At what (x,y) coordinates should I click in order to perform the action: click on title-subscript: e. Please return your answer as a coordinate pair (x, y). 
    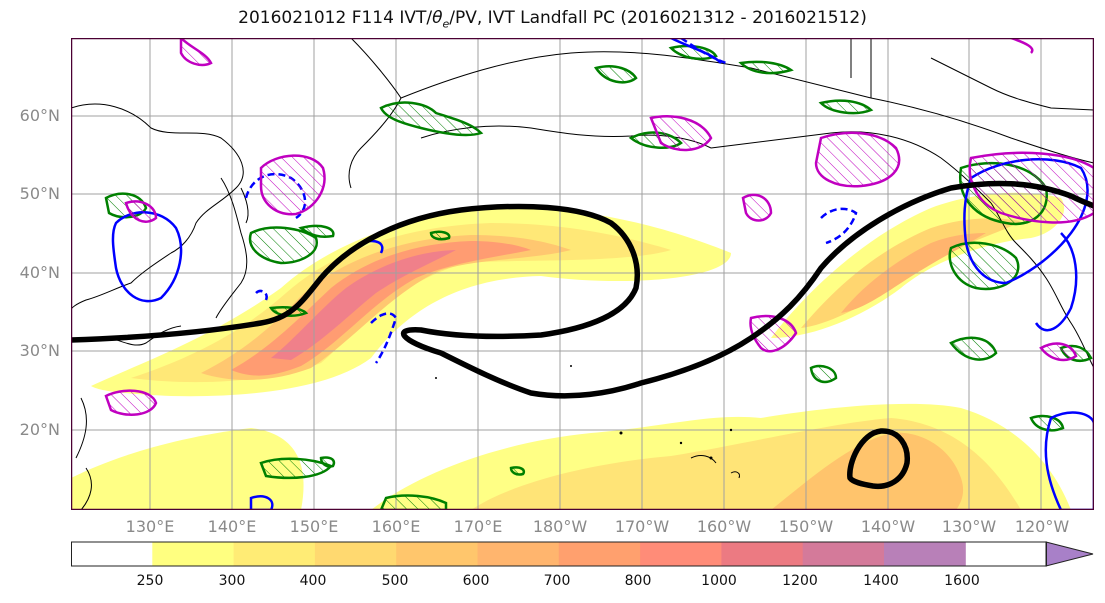
    Looking at the image, I should click on (446, 24).